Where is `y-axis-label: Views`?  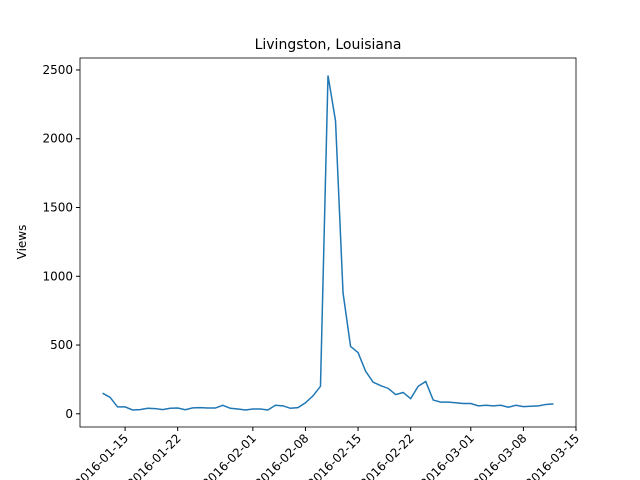 y-axis-label: Views is located at coordinates (22, 242).